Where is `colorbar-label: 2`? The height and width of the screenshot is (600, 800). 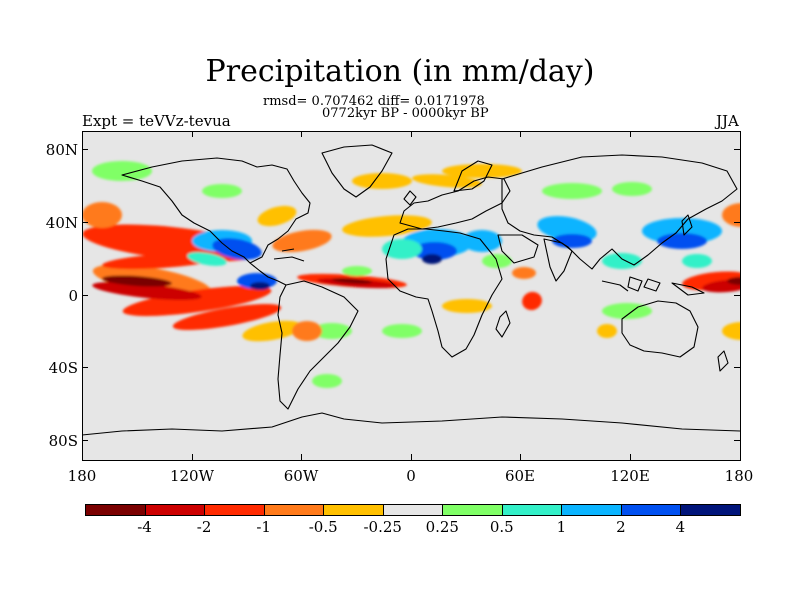 colorbar-label: 2 is located at coordinates (621, 527).